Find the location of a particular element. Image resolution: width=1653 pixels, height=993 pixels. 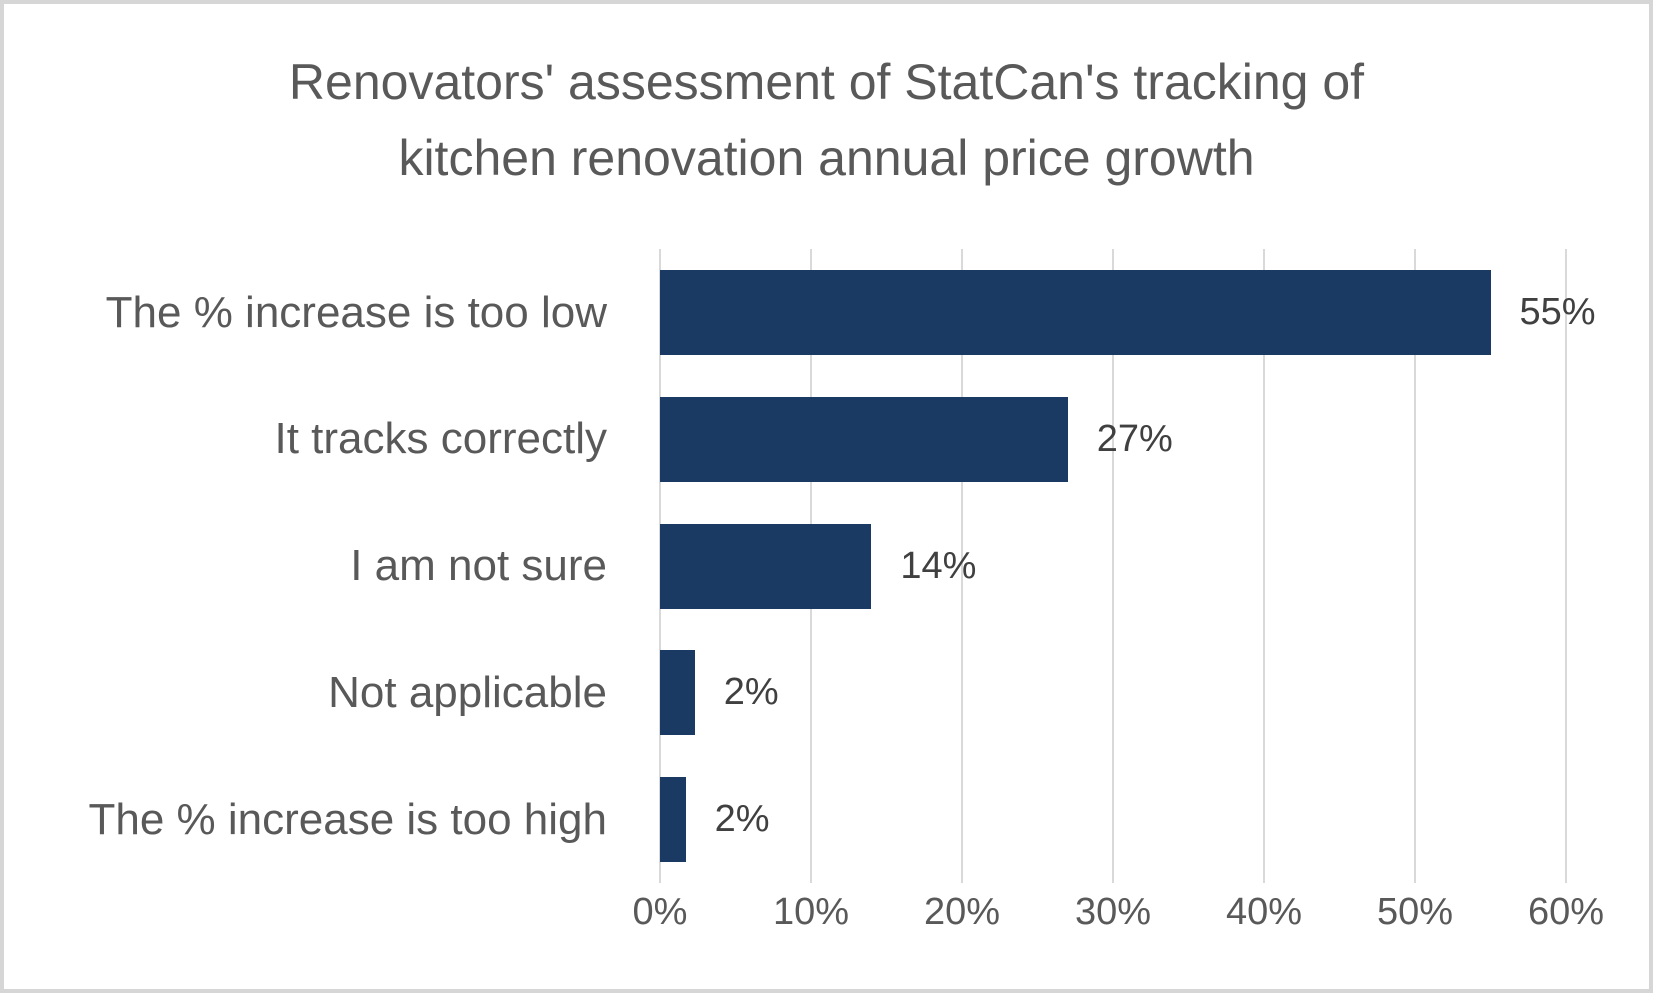

gridline-60% is located at coordinates (1566, 566).